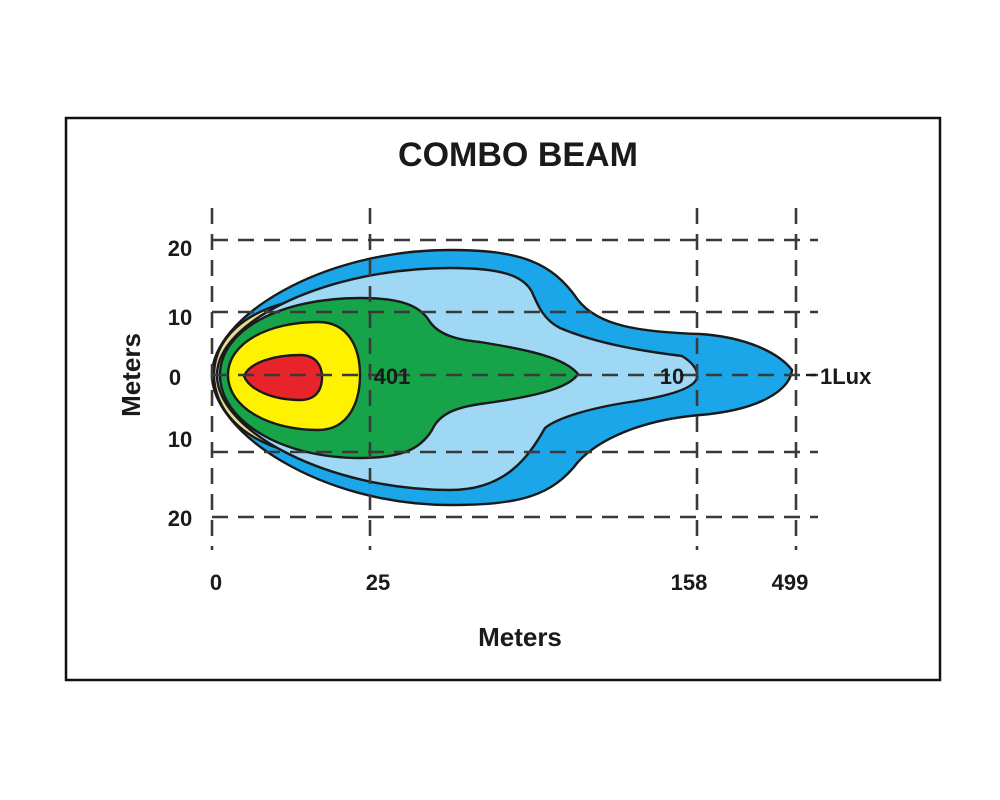 The image size is (1000, 800). What do you see at coordinates (672, 376) in the screenshot?
I see `zone-label-10: 10` at bounding box center [672, 376].